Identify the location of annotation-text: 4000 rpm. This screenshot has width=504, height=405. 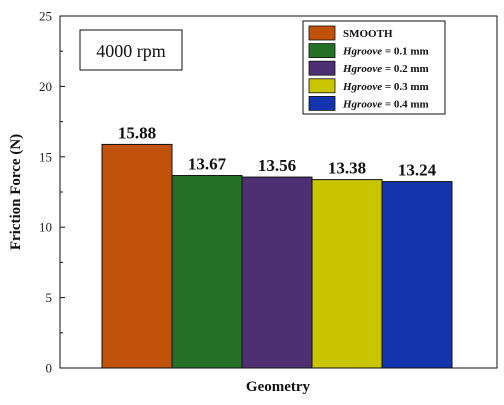
(131, 51).